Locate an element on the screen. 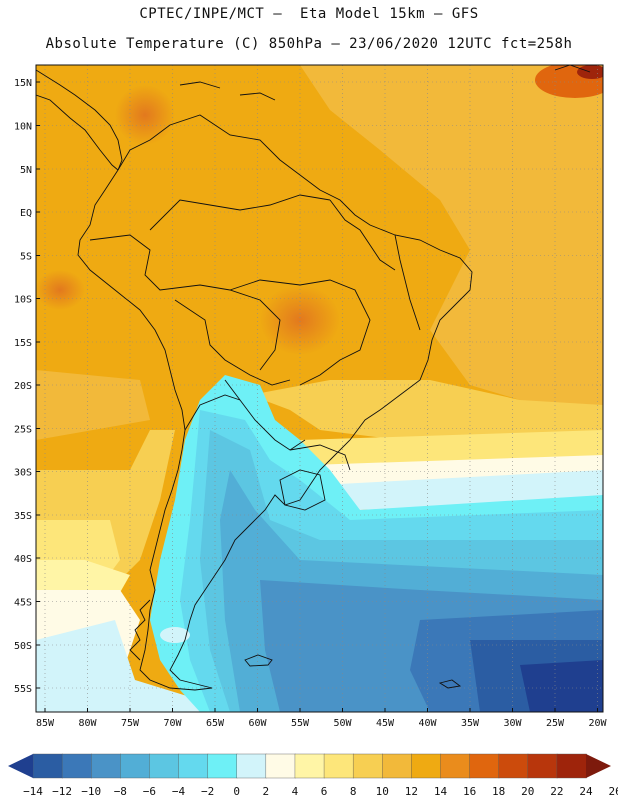 Image resolution: width=618 pixels, height=800 pixels. colorbar-label: −4 is located at coordinates (179, 791).